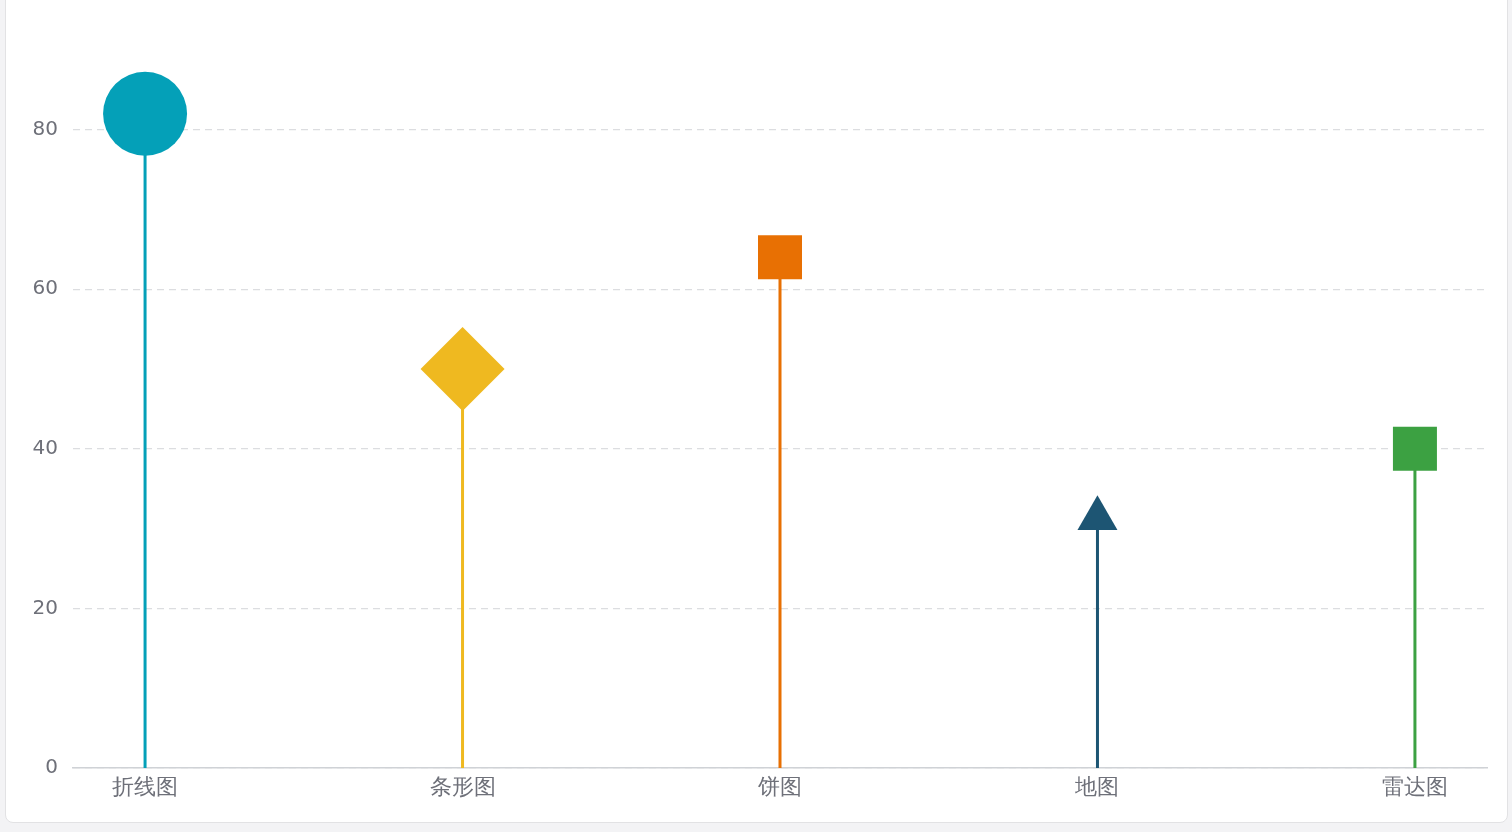  What do you see at coordinates (145, 786) in the screenshot?
I see `x-tick-label: 折线图` at bounding box center [145, 786].